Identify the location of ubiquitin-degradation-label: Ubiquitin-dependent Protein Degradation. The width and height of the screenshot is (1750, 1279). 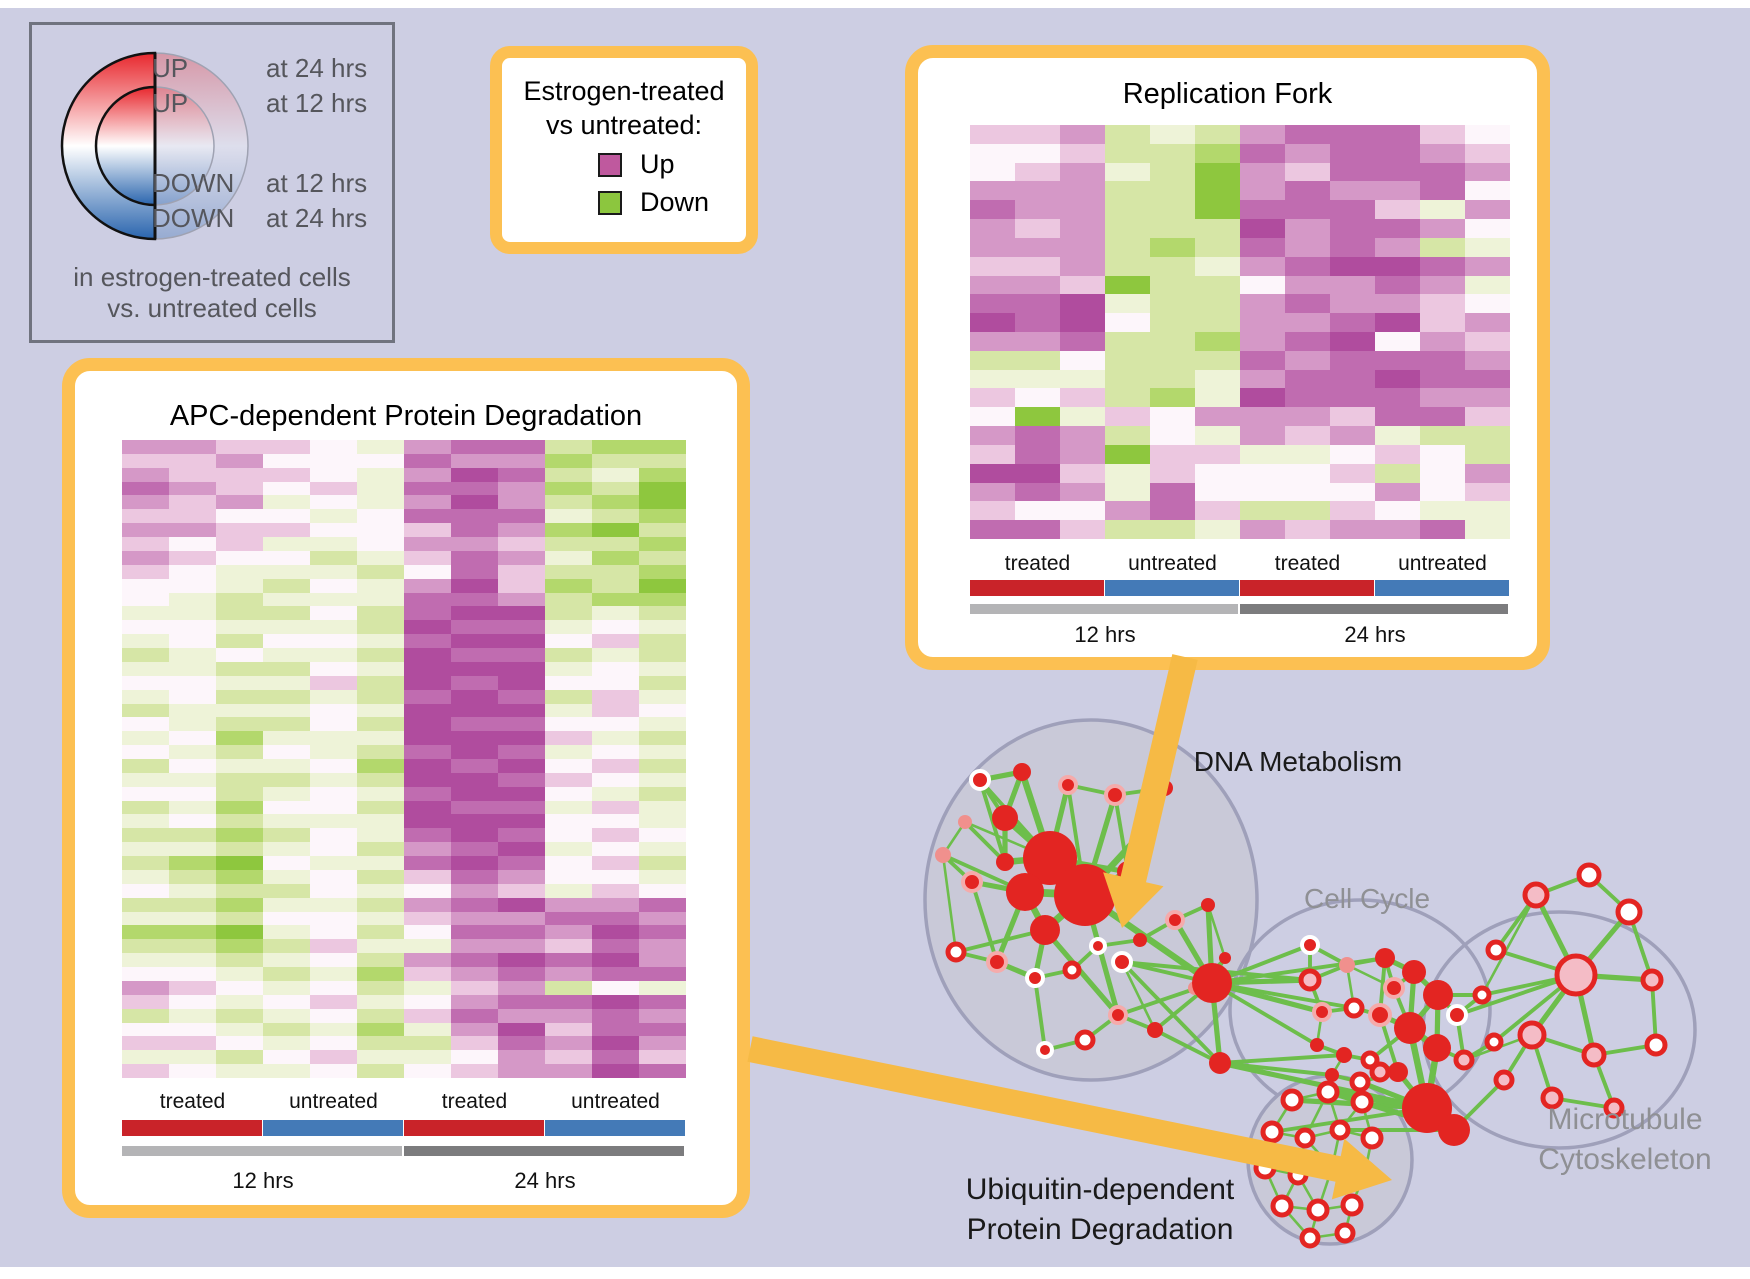
(1100, 1209).